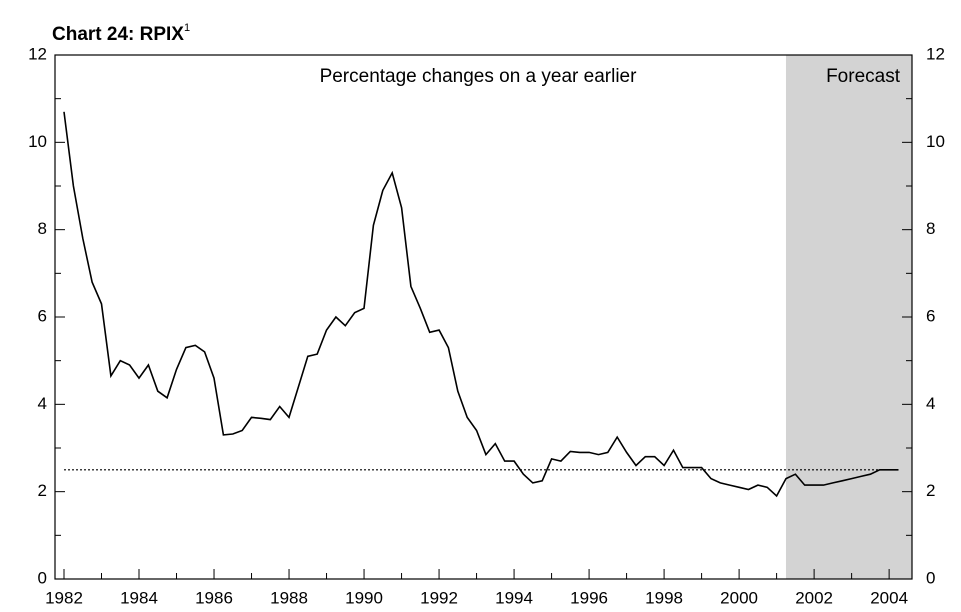 Image resolution: width=961 pixels, height=612 pixels. Describe the element at coordinates (930, 403) in the screenshot. I see `y2-tick-label: 4` at that location.